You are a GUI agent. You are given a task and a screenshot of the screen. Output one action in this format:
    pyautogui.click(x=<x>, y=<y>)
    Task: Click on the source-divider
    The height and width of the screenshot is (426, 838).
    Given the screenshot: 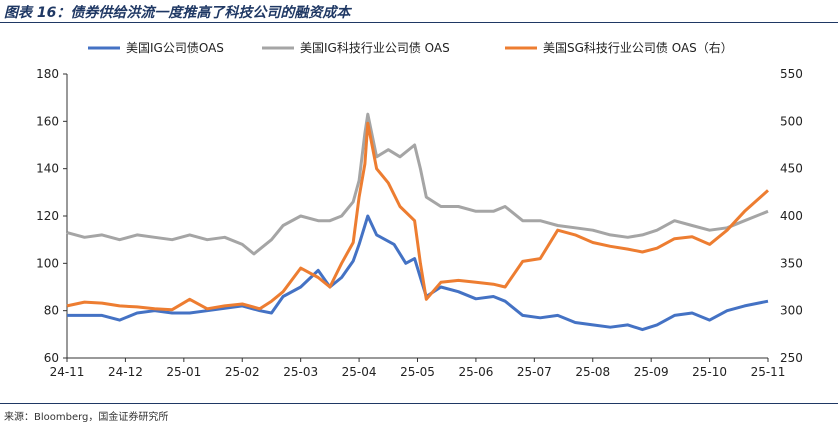 What is the action you would take?
    pyautogui.click(x=419, y=403)
    